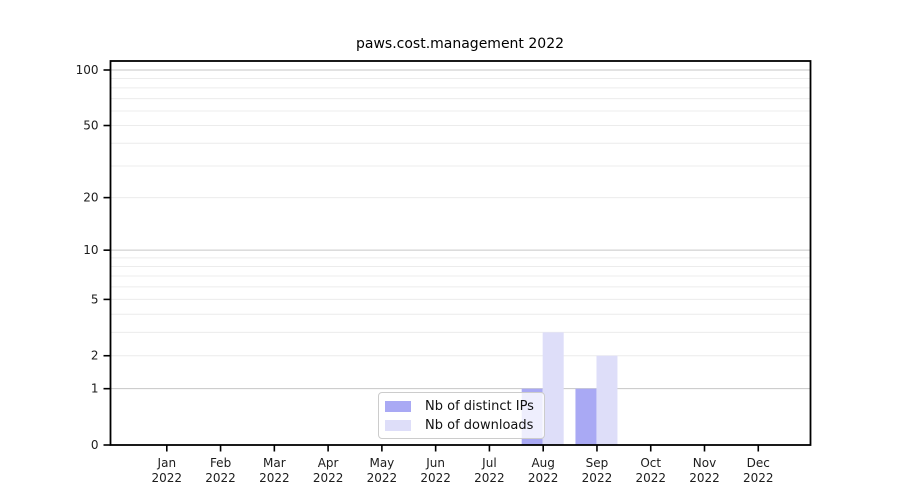 This screenshot has width=900, height=500. Describe the element at coordinates (328, 463) in the screenshot. I see `x-tick-month-label: Apr` at that location.